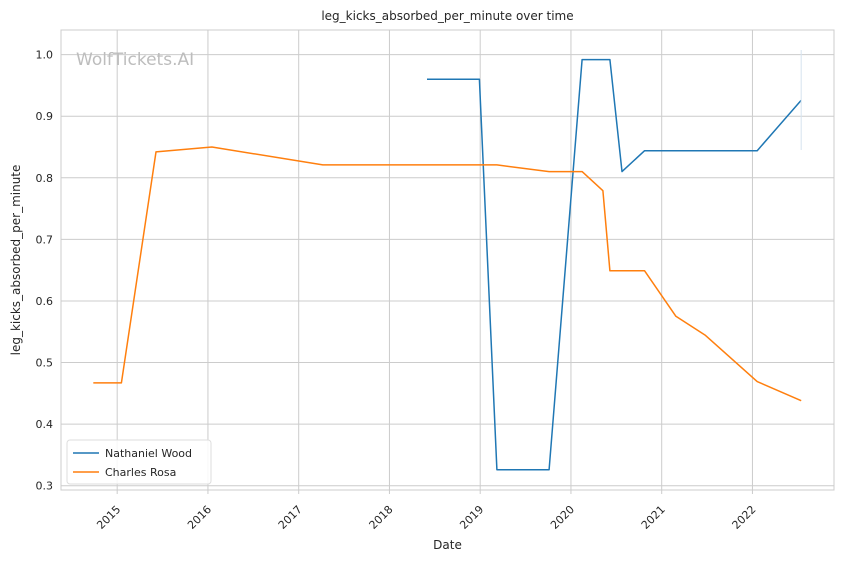 This screenshot has width=844, height=561. I want to click on legend-entry: Charles Rosa, so click(140, 472).